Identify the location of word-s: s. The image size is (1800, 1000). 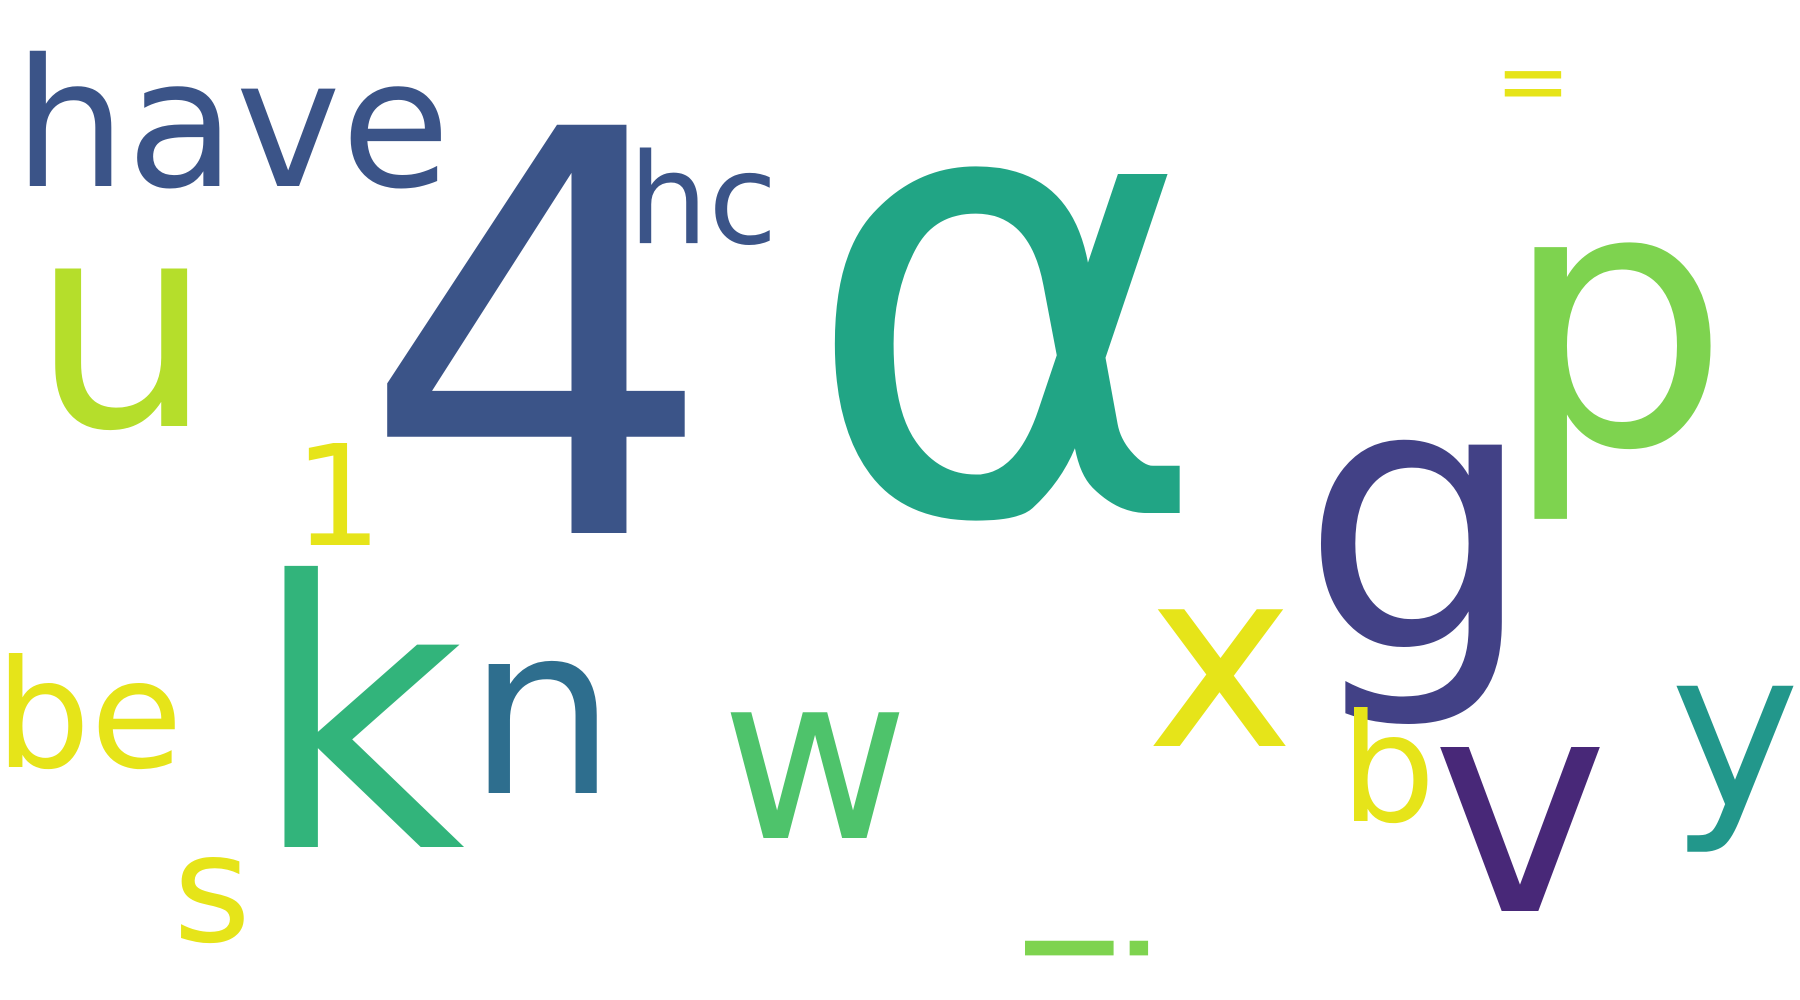
(212, 890).